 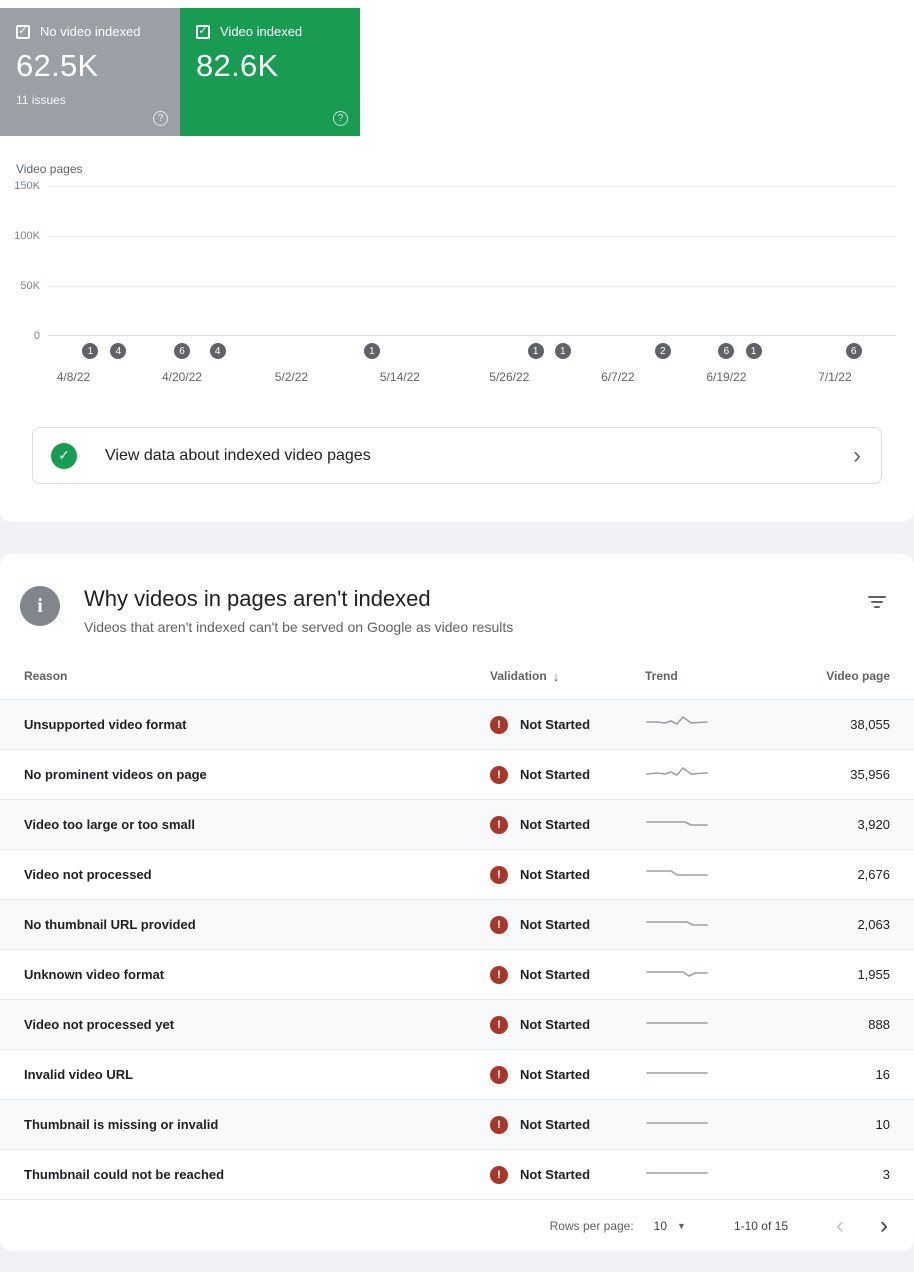 I want to click on x-tick-label: 4/8/22, so click(x=73, y=377).